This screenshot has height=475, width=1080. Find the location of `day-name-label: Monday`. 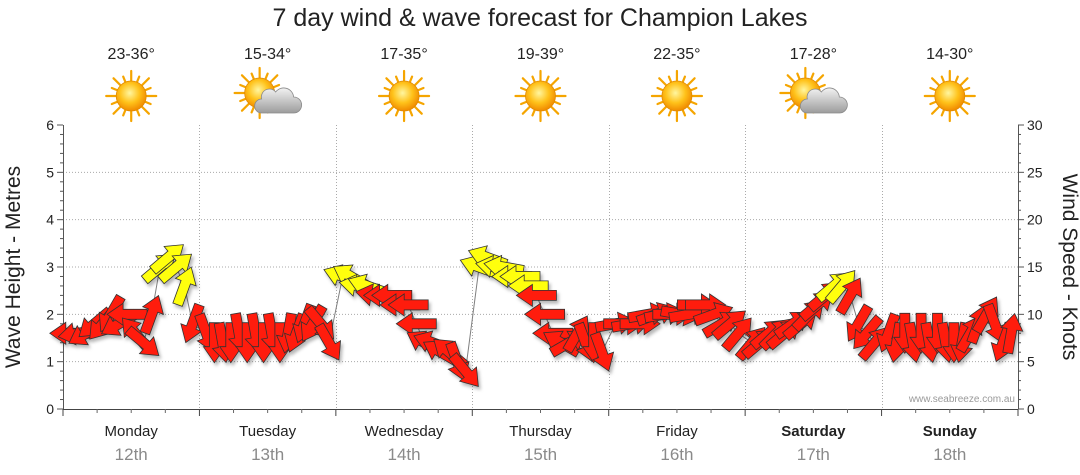

day-name-label: Monday is located at coordinates (132, 431).